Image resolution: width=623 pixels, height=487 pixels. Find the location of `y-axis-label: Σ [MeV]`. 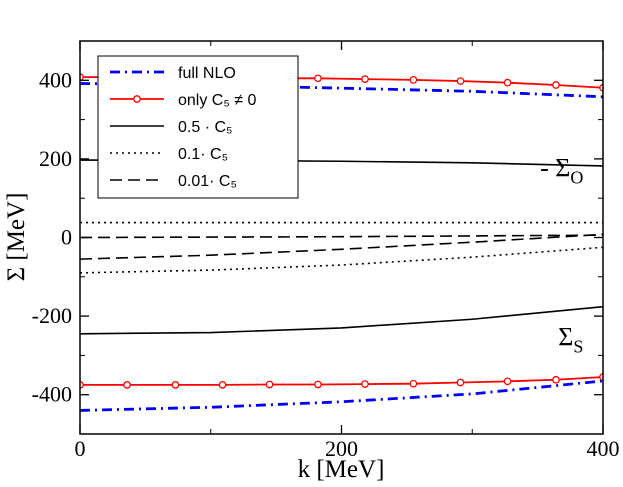

y-axis-label: Σ [MeV] is located at coordinates (16, 237).